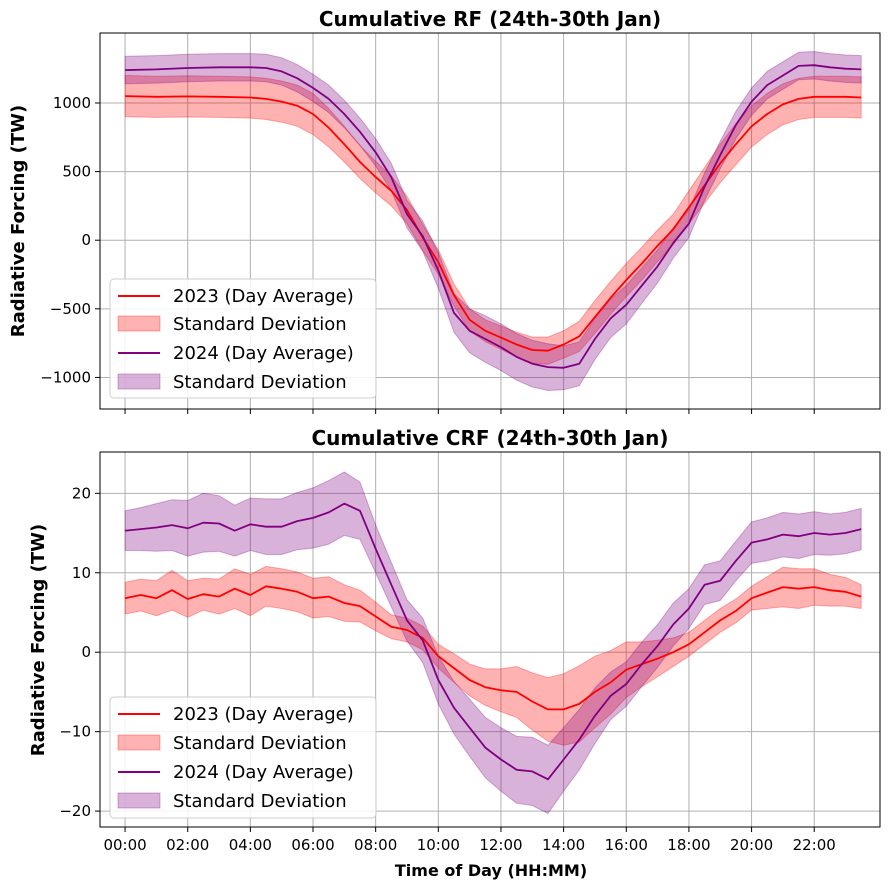  I want to click on crf-legend-box, so click(243, 757).